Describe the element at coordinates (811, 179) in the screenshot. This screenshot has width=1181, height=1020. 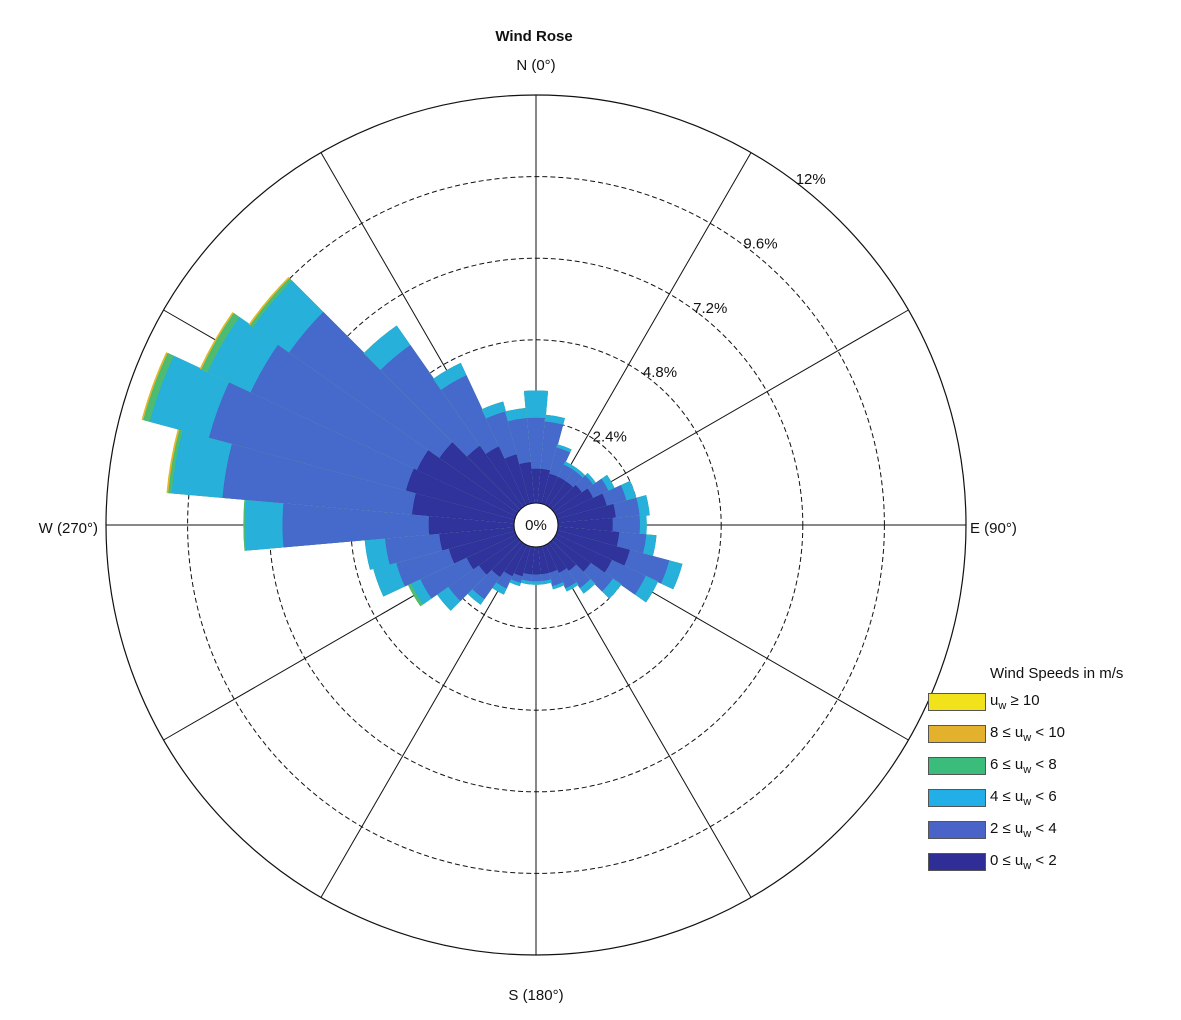
I see `radial-tick-label: 12%` at that location.